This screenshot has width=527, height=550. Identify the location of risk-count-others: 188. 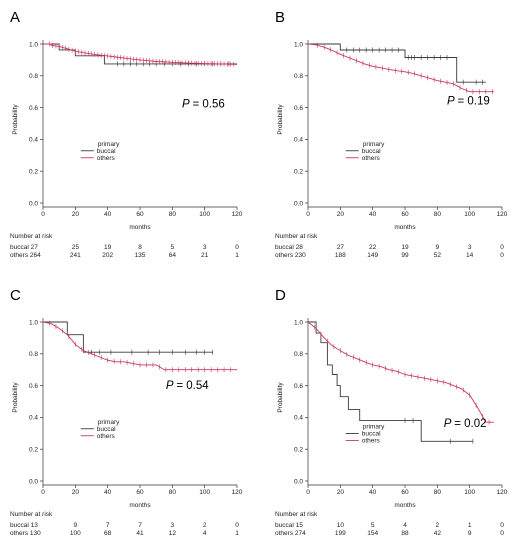
(340, 255).